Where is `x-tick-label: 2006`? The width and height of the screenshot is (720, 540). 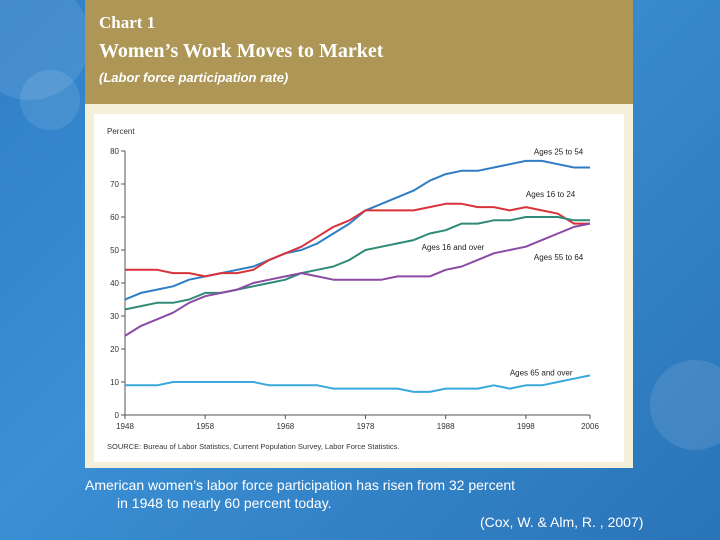
x-tick-label: 2006 is located at coordinates (590, 426).